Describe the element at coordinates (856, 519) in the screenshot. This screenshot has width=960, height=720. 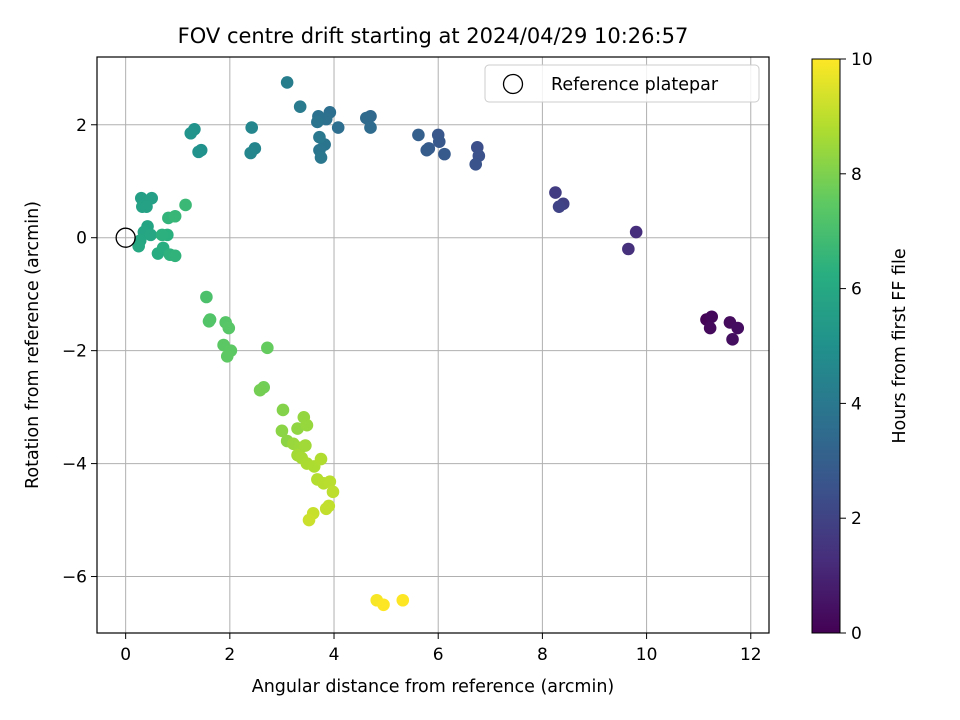
I see `colorbar-tick-label: 2` at that location.